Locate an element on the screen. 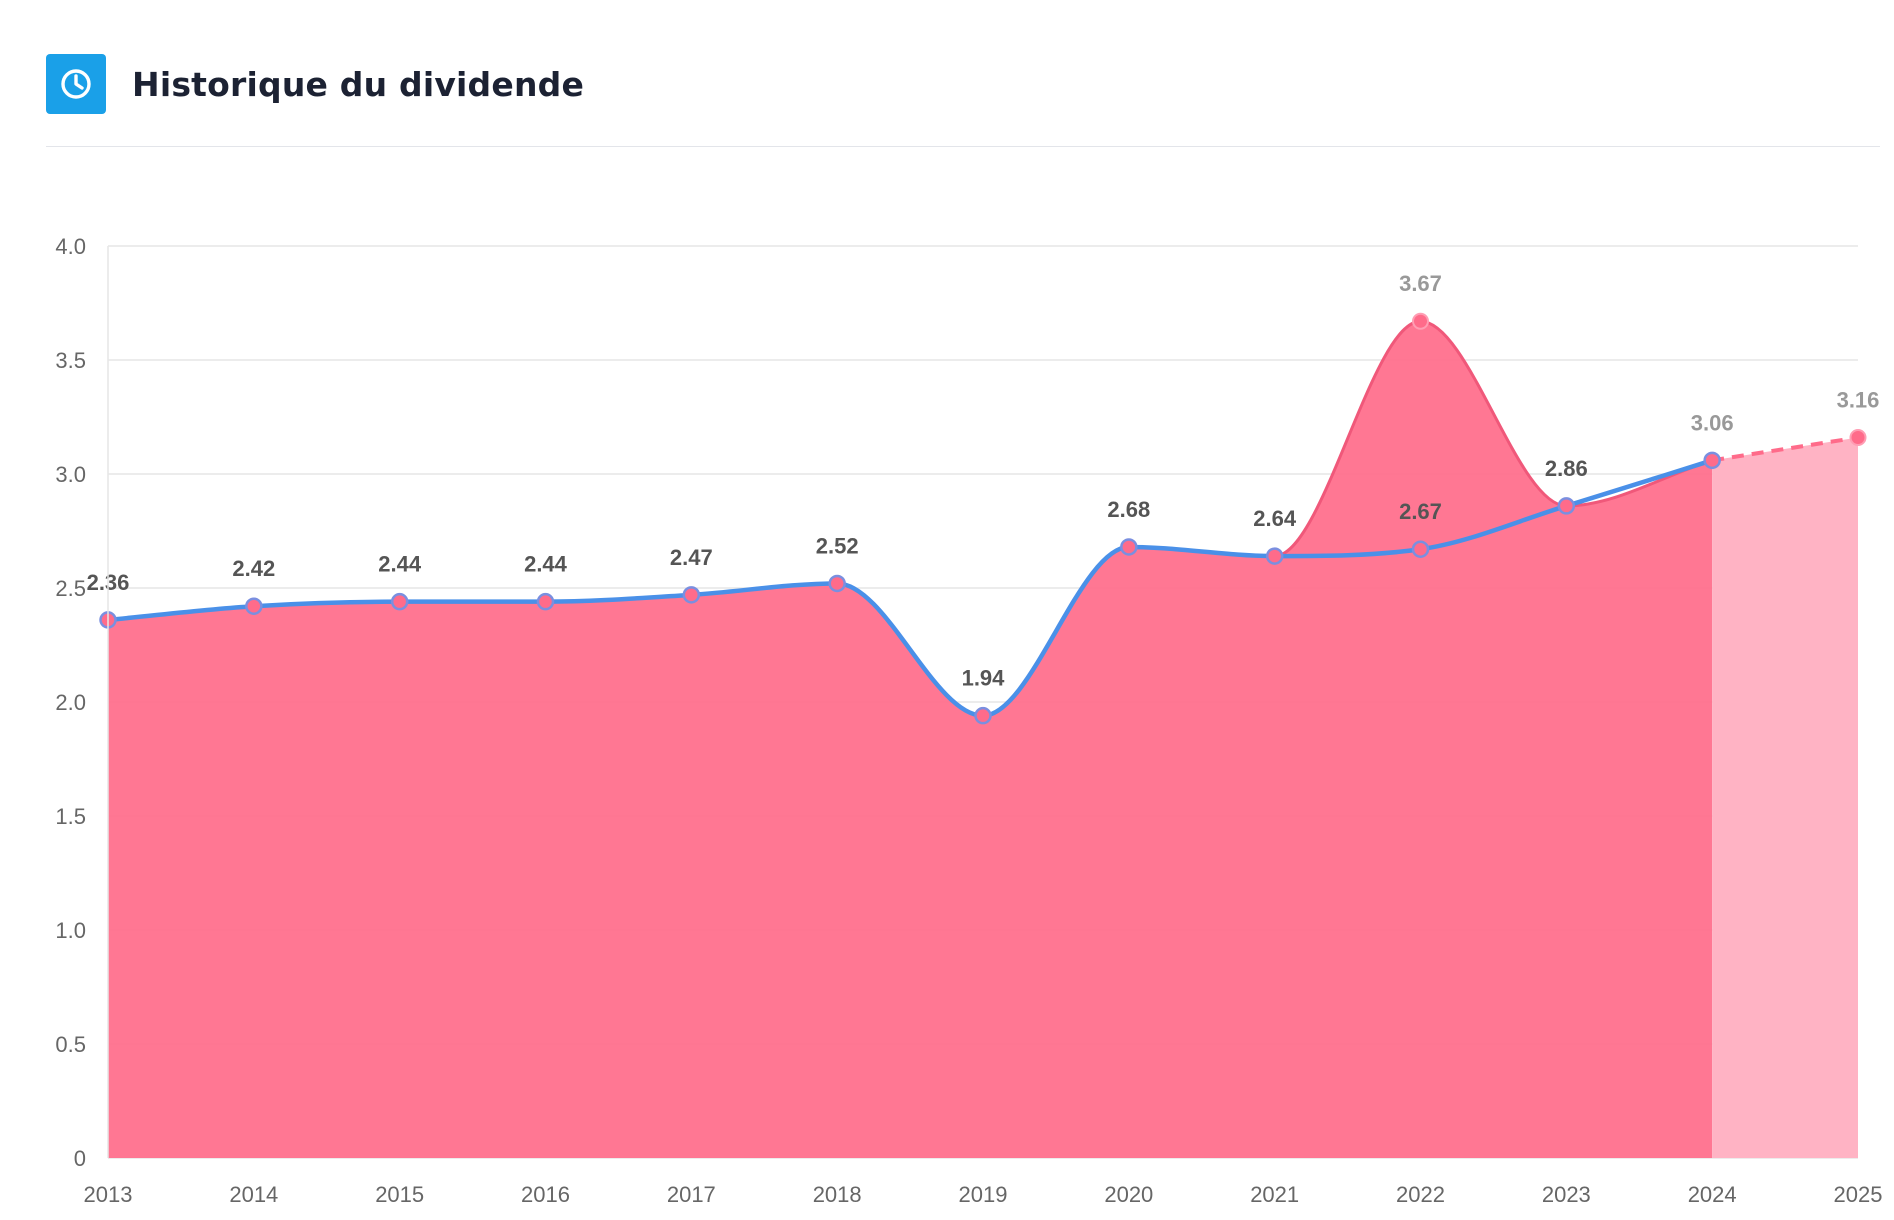 This screenshot has height=1220, width=1894. data-label: 3.67 is located at coordinates (1420, 283).